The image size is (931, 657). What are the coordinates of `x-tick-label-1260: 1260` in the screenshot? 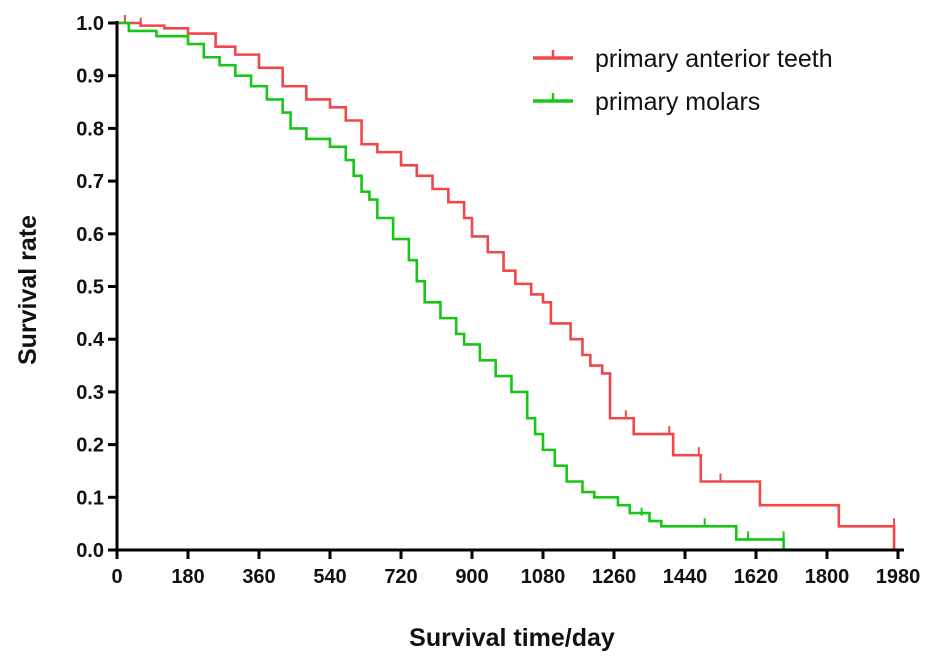 It's located at (614, 577).